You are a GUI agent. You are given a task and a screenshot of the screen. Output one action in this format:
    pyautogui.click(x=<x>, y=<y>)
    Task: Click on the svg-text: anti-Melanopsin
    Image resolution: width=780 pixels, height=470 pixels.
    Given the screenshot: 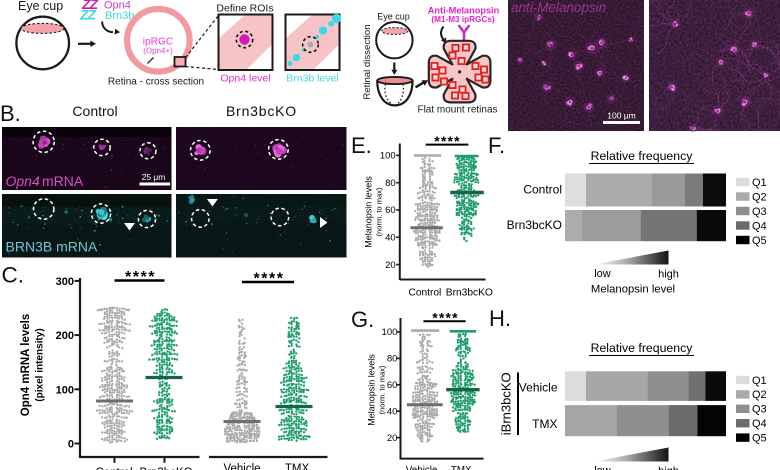 What is the action you would take?
    pyautogui.click(x=558, y=7)
    